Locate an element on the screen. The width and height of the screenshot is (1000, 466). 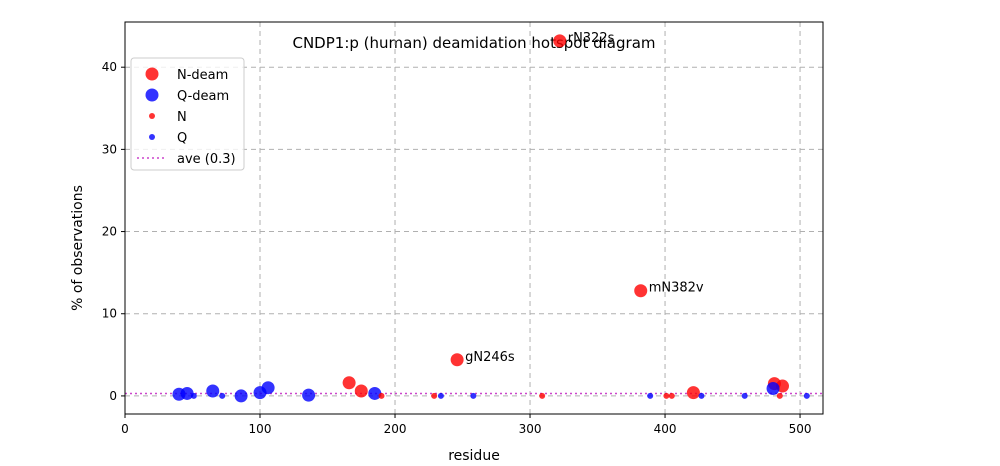
x-tick-label: 300 is located at coordinates (530, 429).